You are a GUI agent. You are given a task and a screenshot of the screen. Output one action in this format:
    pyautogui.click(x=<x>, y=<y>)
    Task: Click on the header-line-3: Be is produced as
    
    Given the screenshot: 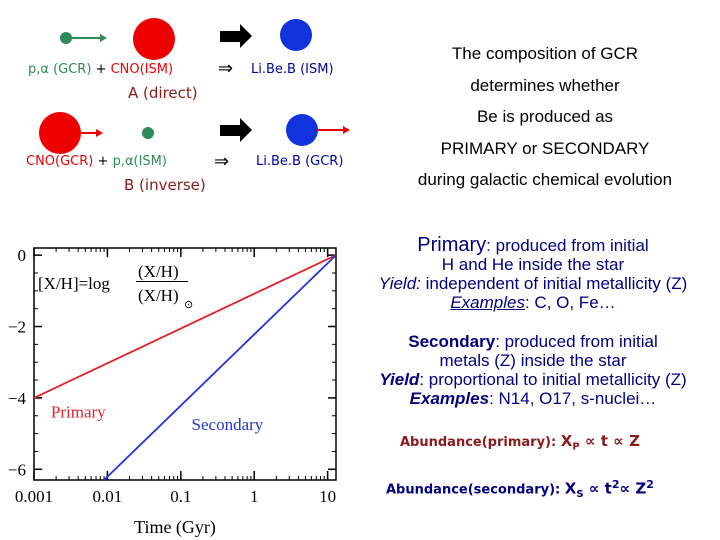 What is the action you would take?
    pyautogui.click(x=545, y=116)
    